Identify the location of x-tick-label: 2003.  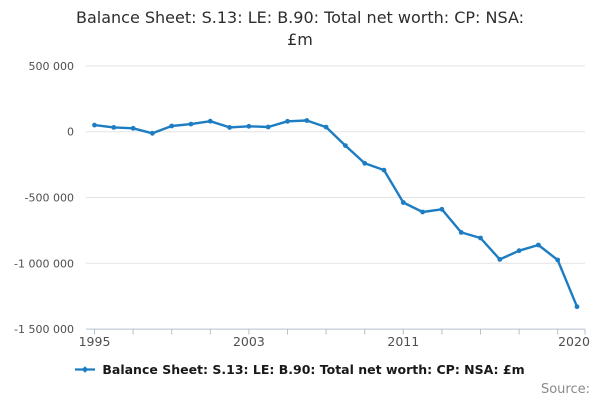
(249, 341).